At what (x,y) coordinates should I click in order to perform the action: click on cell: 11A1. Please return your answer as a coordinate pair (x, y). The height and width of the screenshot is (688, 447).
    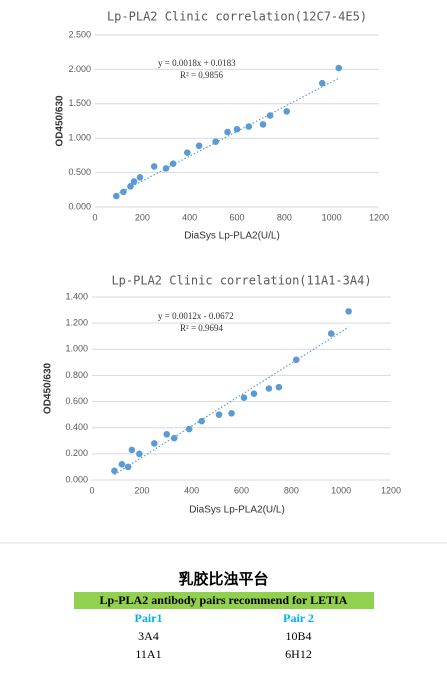
    Looking at the image, I should click on (148, 654).